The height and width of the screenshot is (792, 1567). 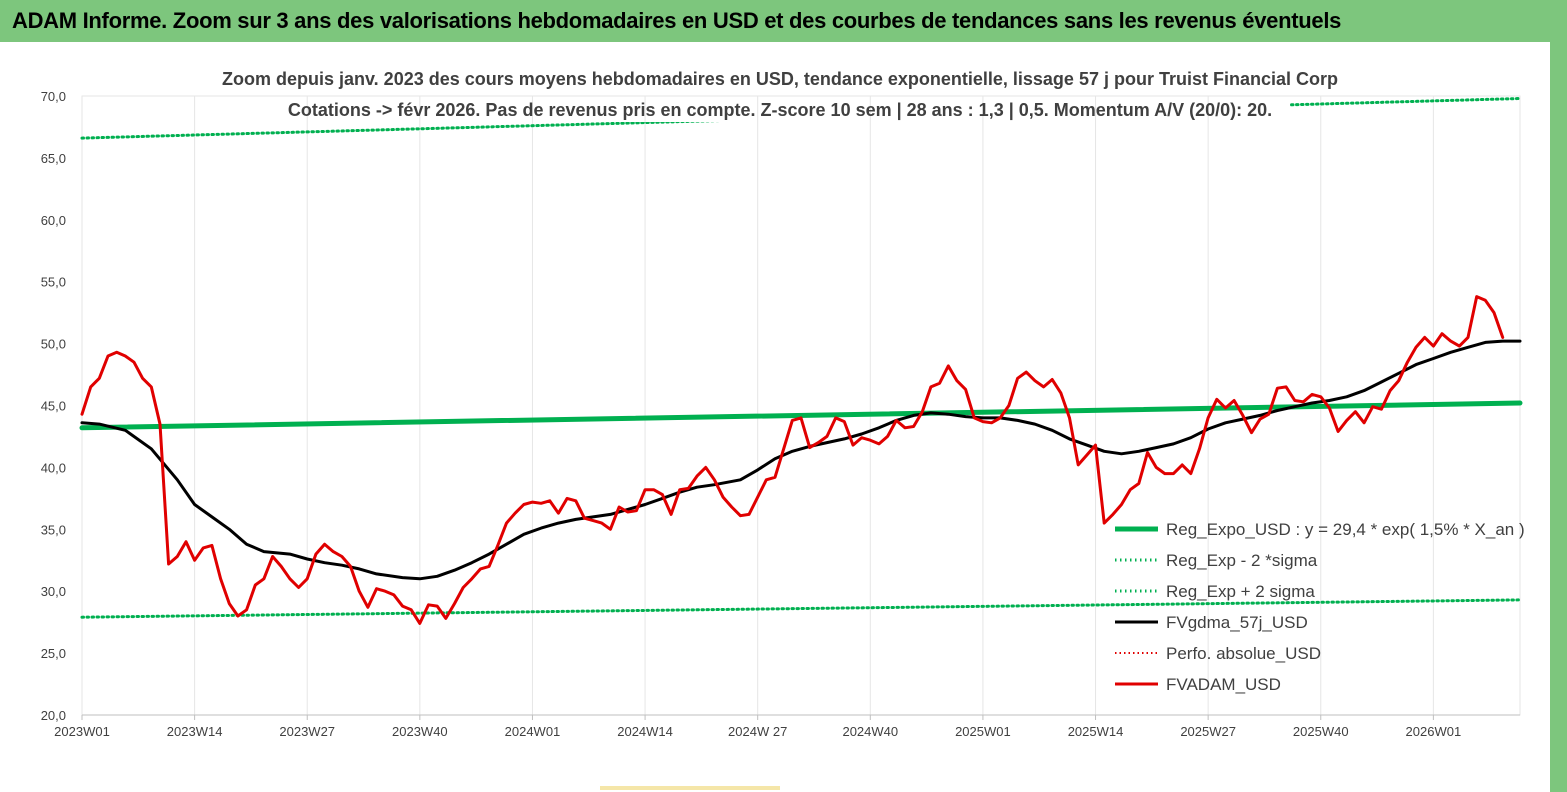 I want to click on legend-label: Reg_Exp - 2 *sigma, so click(x=1242, y=560).